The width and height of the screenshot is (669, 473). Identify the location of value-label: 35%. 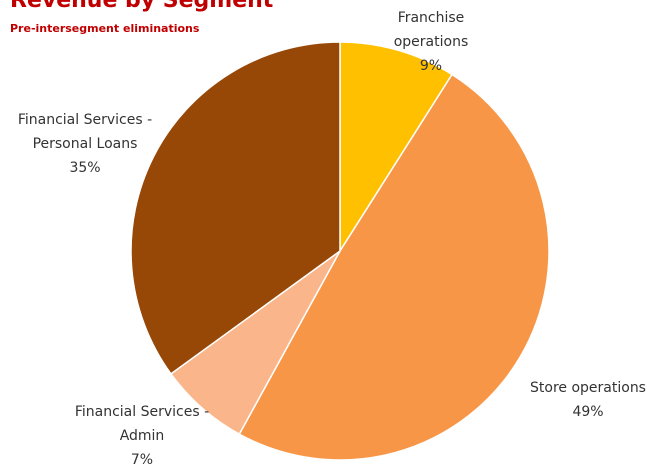
(85, 168).